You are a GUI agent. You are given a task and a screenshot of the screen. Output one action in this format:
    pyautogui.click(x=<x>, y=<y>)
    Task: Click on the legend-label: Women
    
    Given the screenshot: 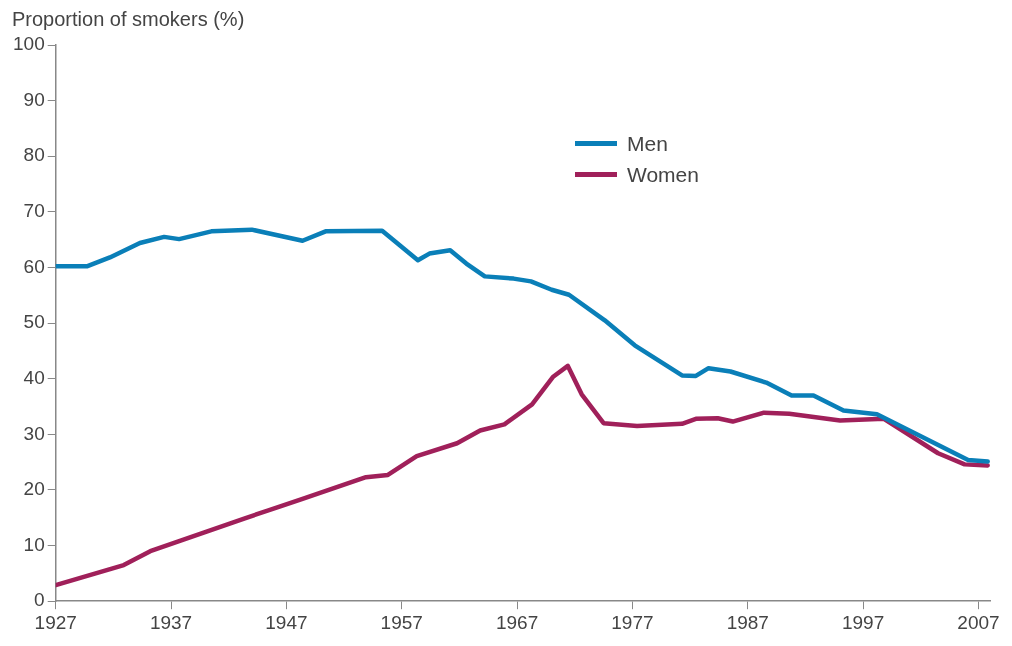 What is the action you would take?
    pyautogui.click(x=663, y=174)
    